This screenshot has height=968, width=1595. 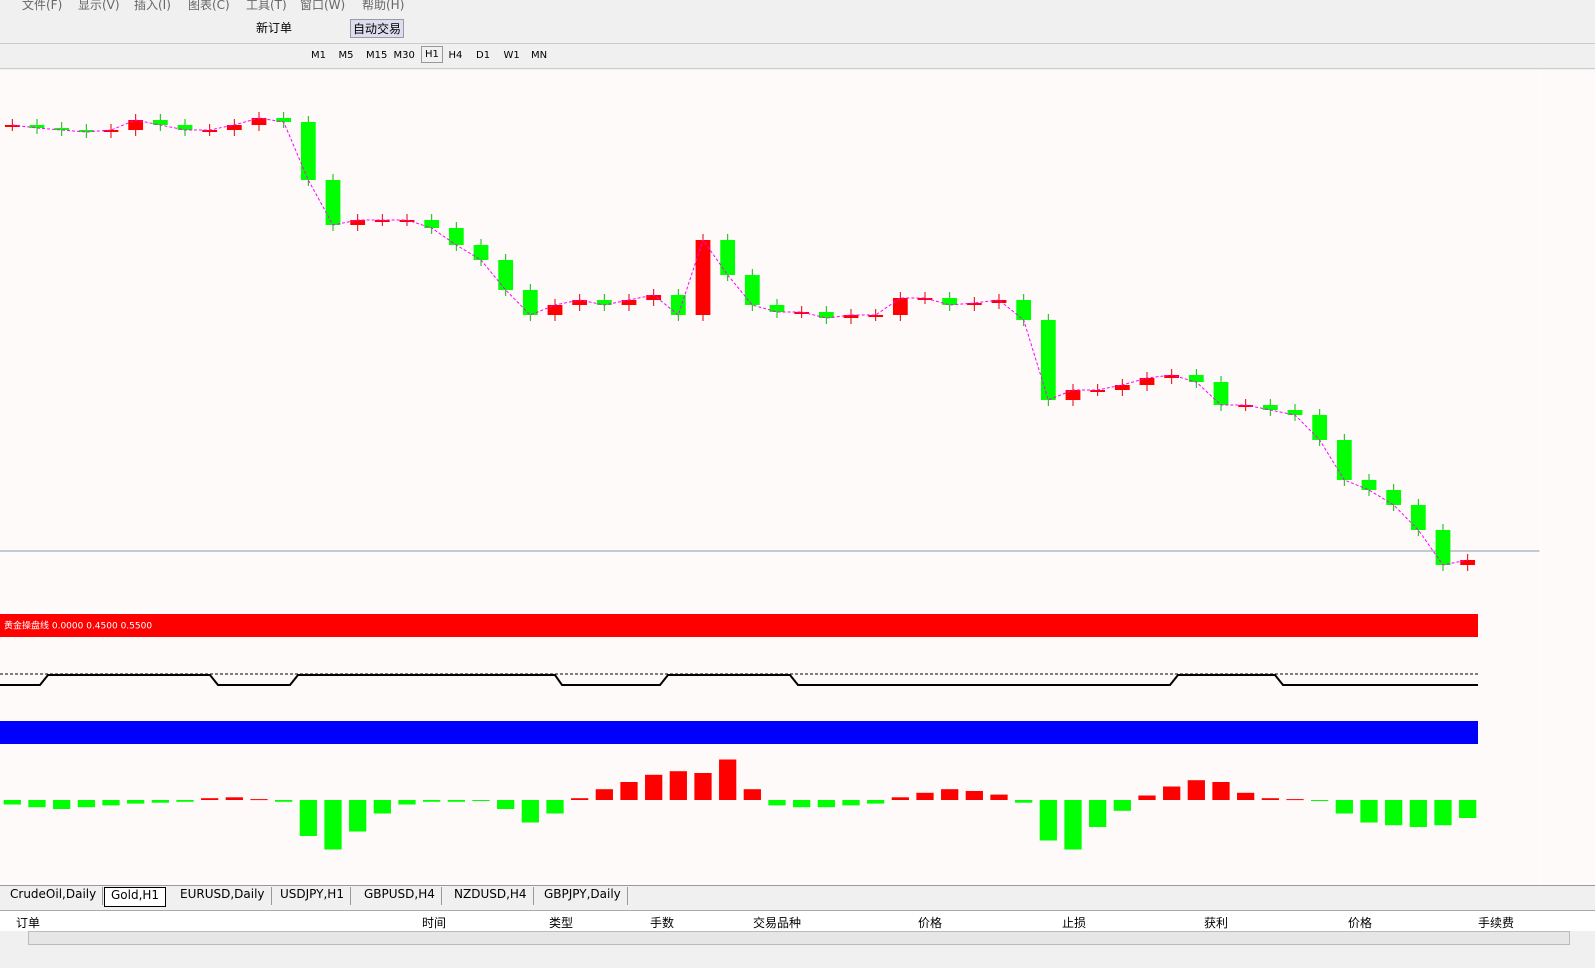 I want to click on auto-trade: 自动交易, so click(x=377, y=28).